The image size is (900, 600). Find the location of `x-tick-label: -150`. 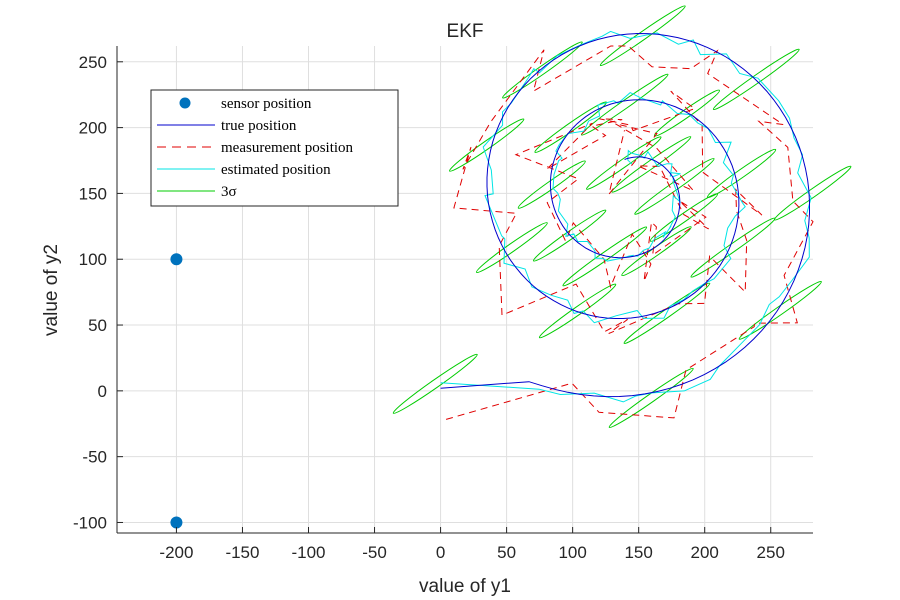

x-tick-label: -150 is located at coordinates (242, 552).